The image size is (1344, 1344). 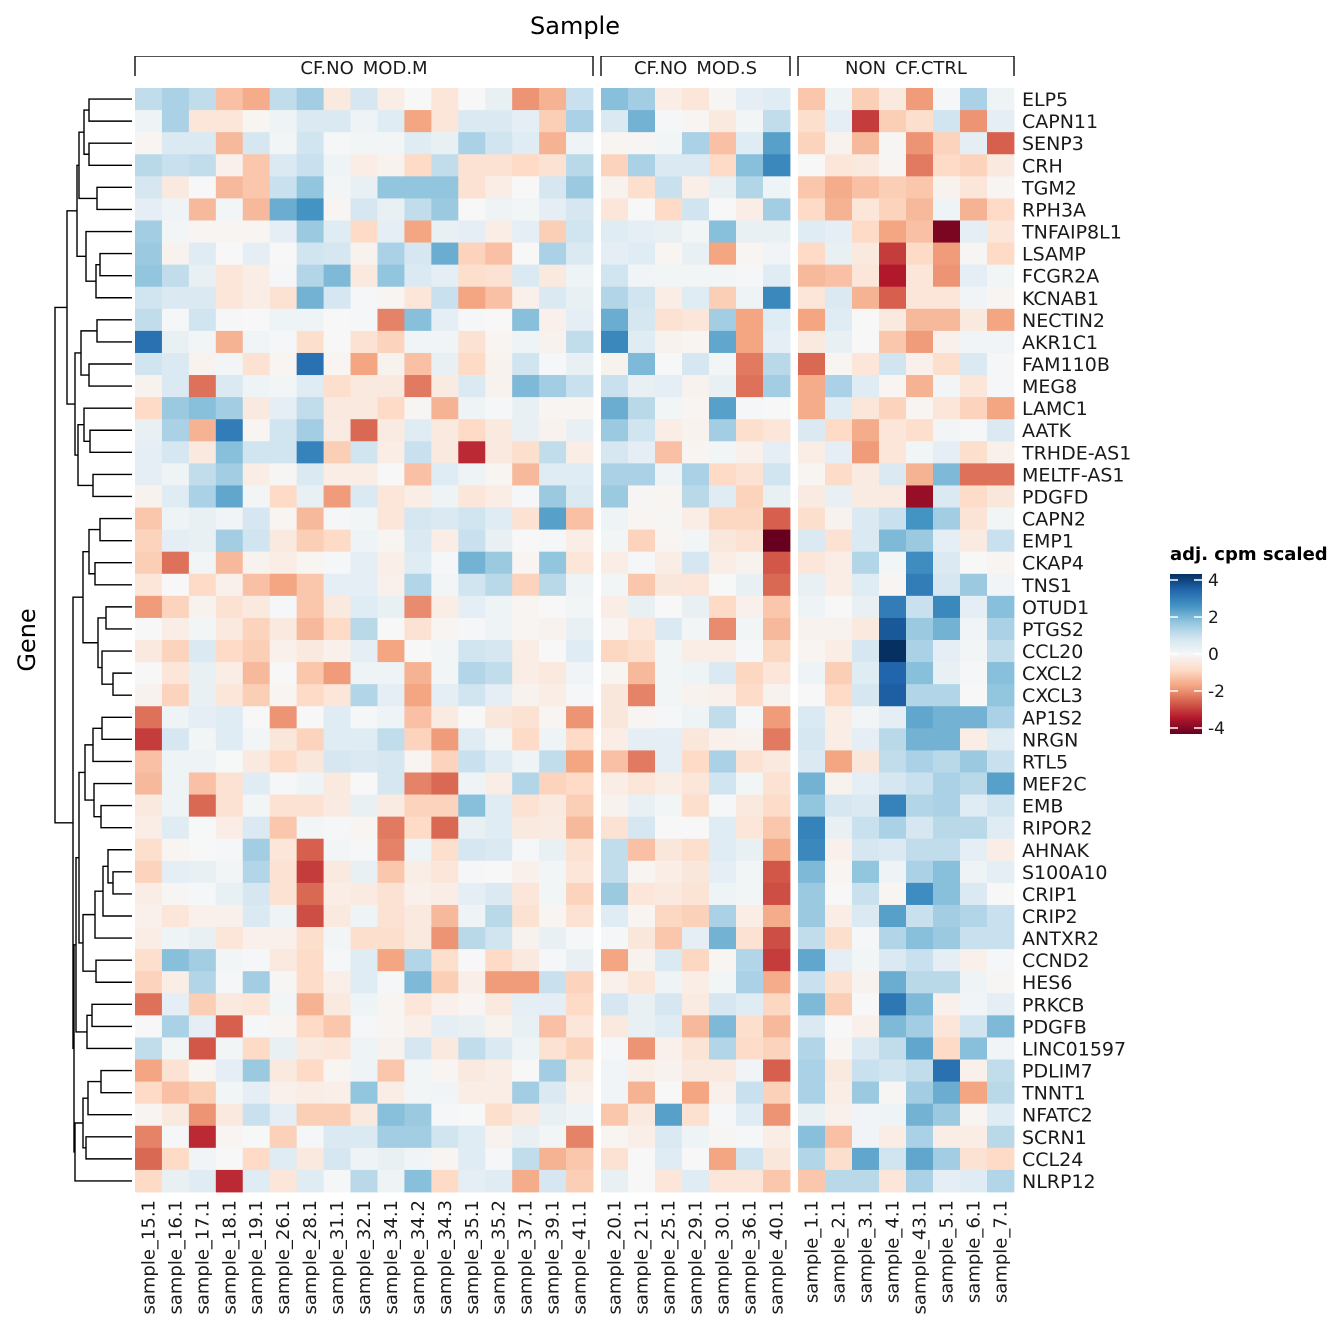 I want to click on gene-label: FCGR2A, so click(x=1060, y=277).